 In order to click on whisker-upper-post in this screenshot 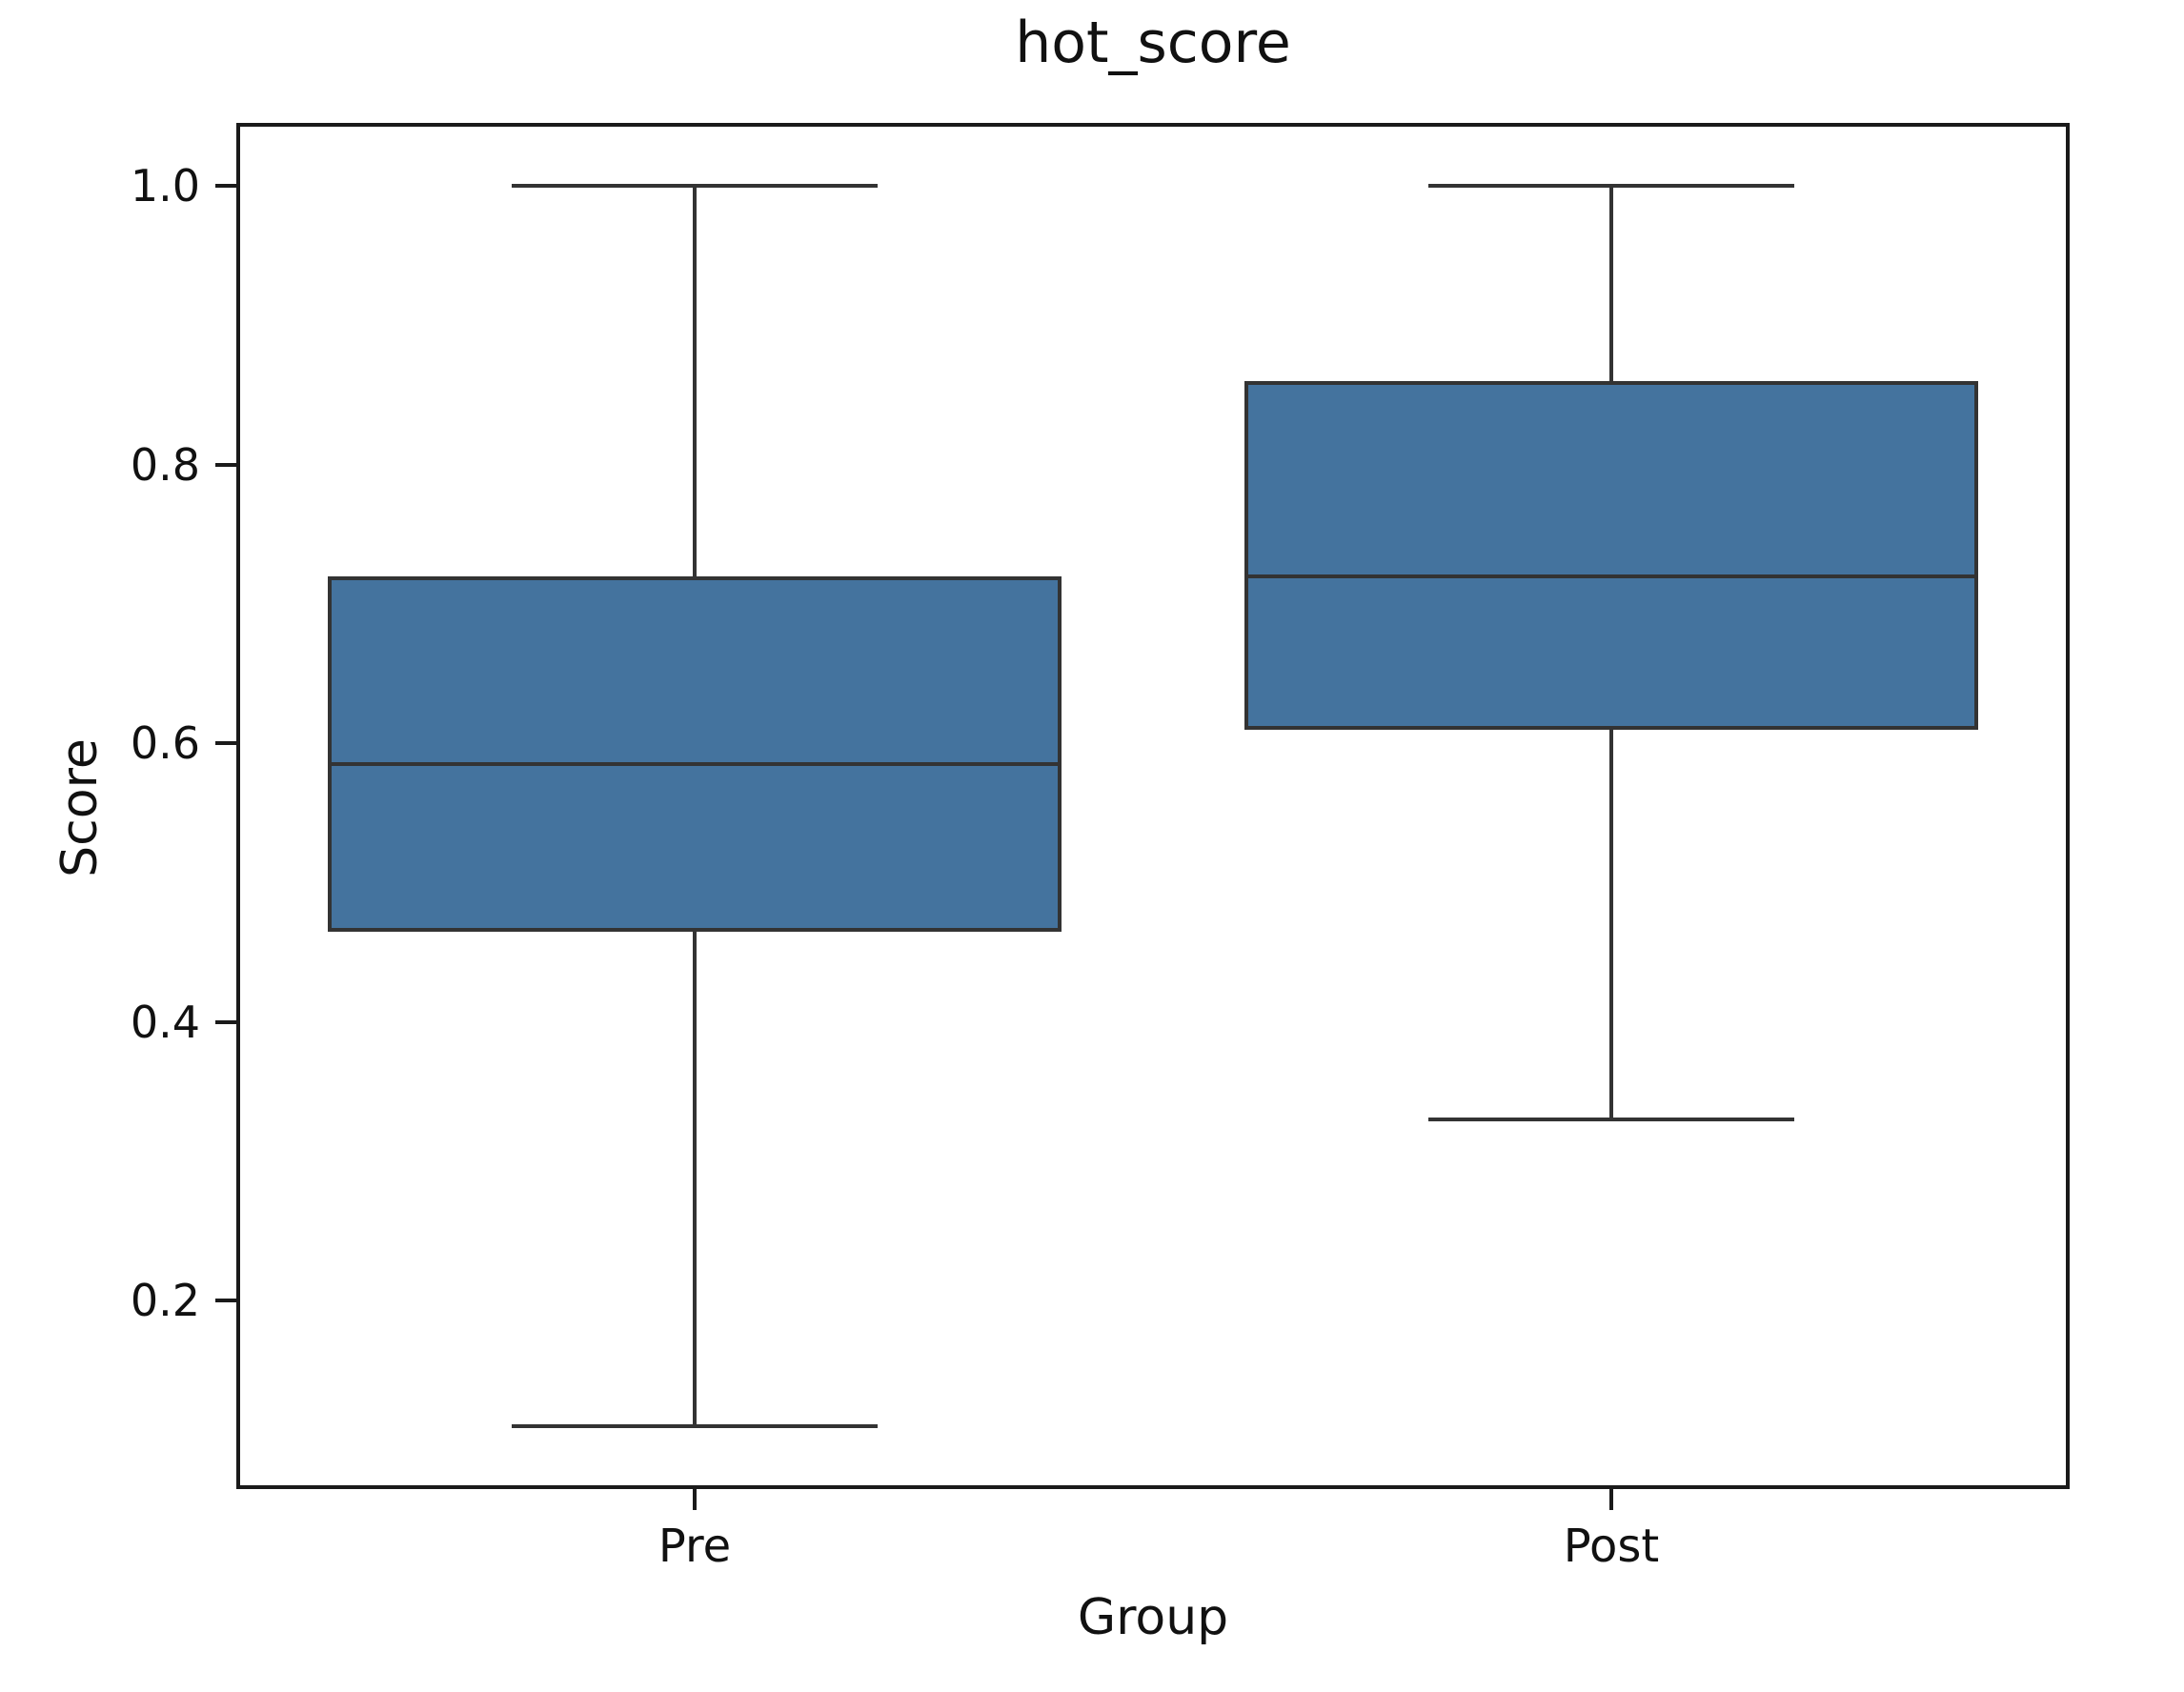, I will do `click(1611, 283)`.